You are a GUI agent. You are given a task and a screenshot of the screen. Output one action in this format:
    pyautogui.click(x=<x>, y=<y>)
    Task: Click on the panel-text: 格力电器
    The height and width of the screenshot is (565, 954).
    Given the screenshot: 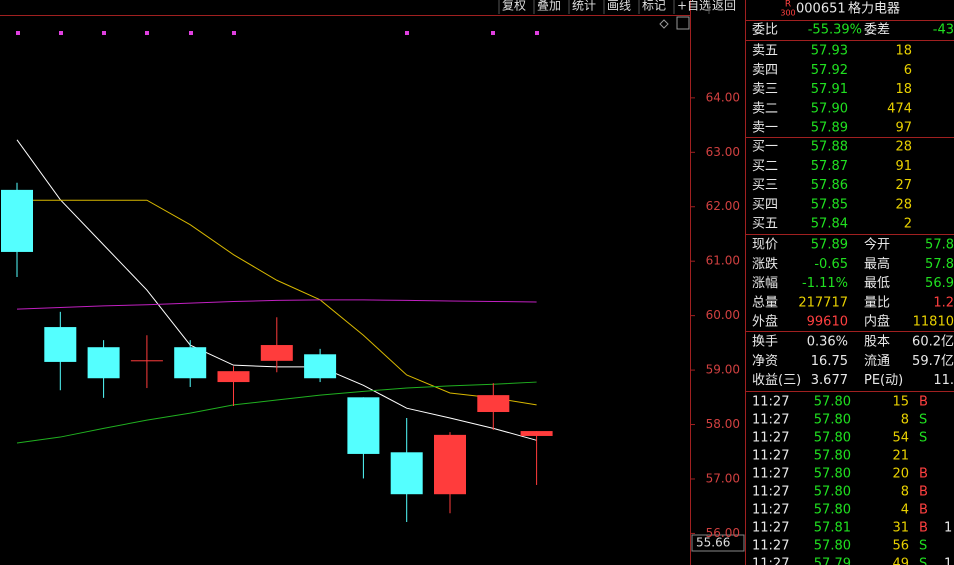 What is the action you would take?
    pyautogui.click(x=874, y=9)
    